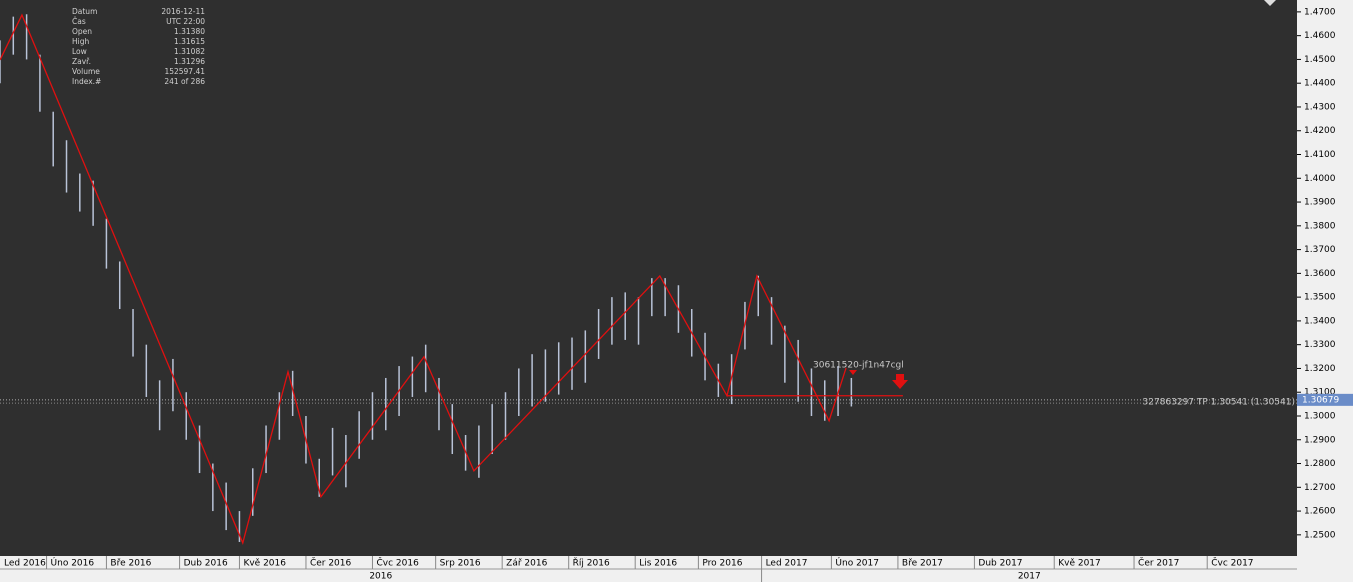  I want to click on x-tick-label: Čvc 2016, so click(397, 563).